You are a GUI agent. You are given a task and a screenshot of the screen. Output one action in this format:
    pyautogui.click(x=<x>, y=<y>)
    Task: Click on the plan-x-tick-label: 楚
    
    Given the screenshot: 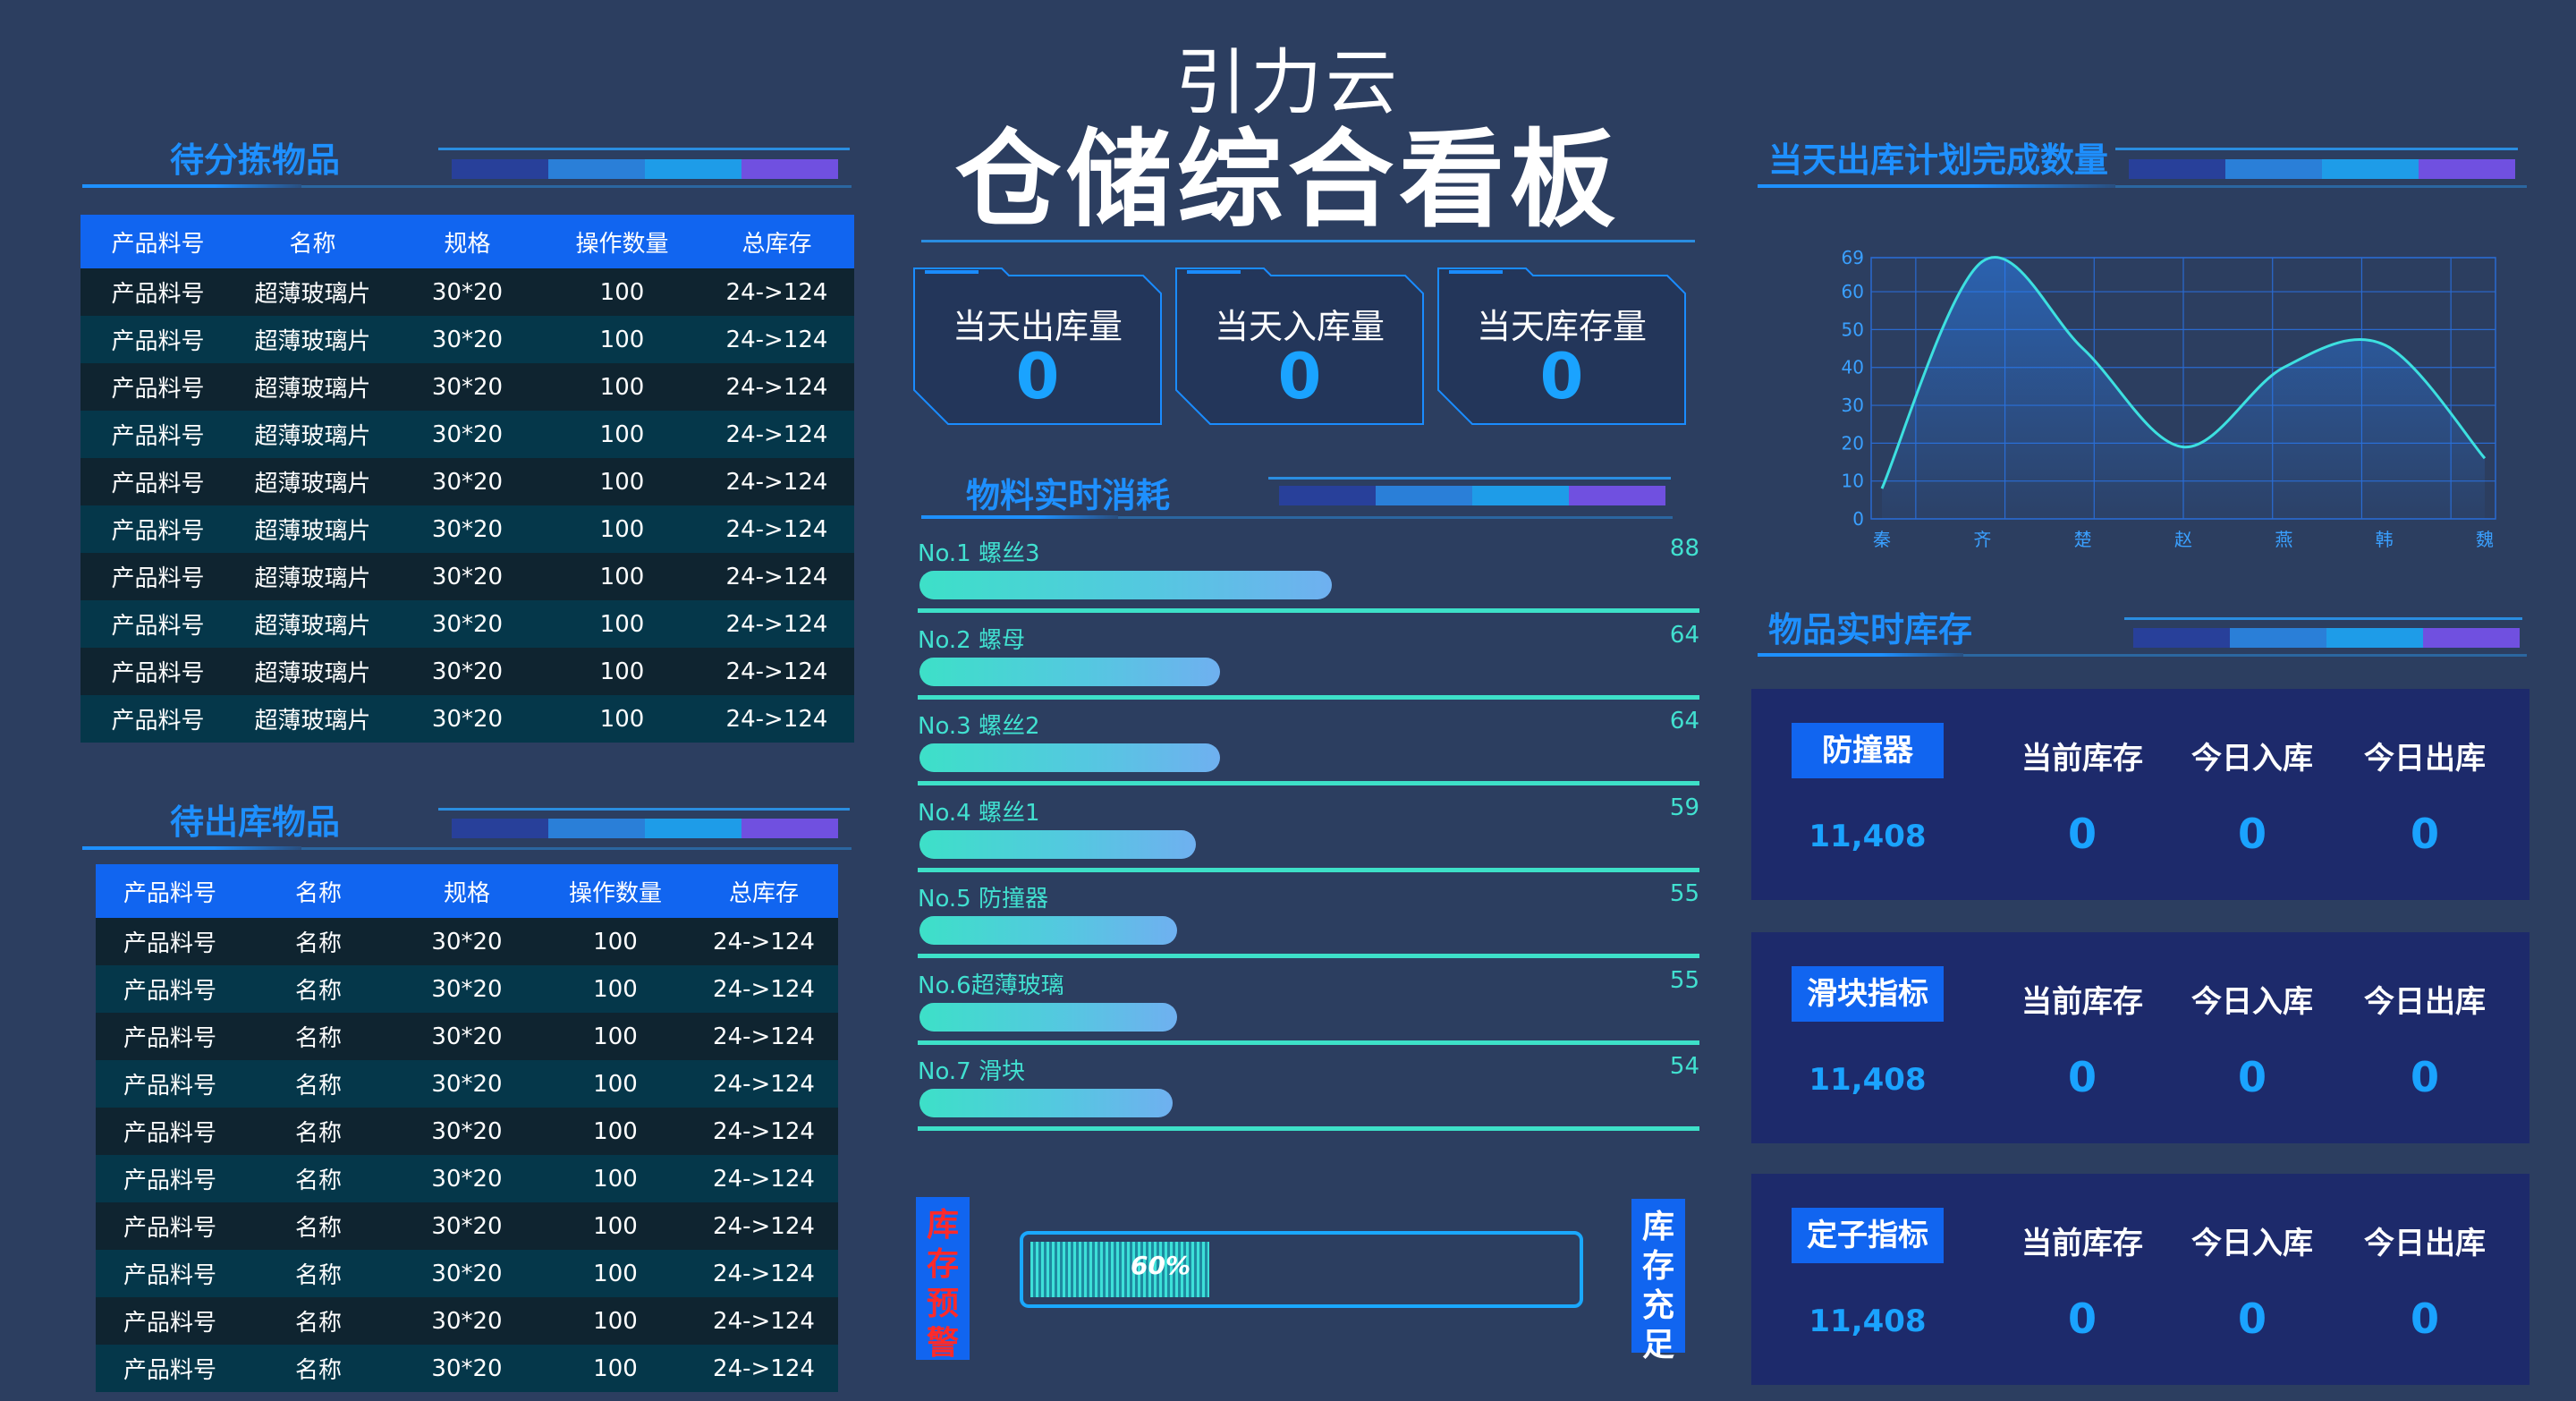 What is the action you would take?
    pyautogui.click(x=2083, y=539)
    